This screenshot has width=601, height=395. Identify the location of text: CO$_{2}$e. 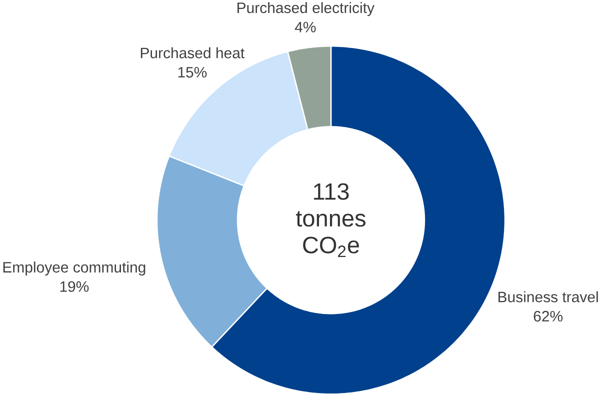
(331, 247).